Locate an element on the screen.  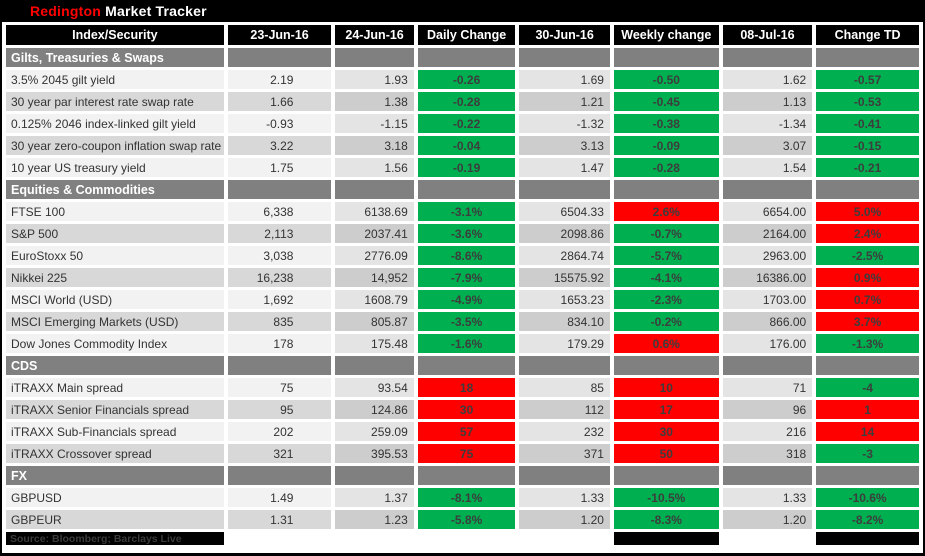
change-td-cell: 0.9% is located at coordinates (867, 277).